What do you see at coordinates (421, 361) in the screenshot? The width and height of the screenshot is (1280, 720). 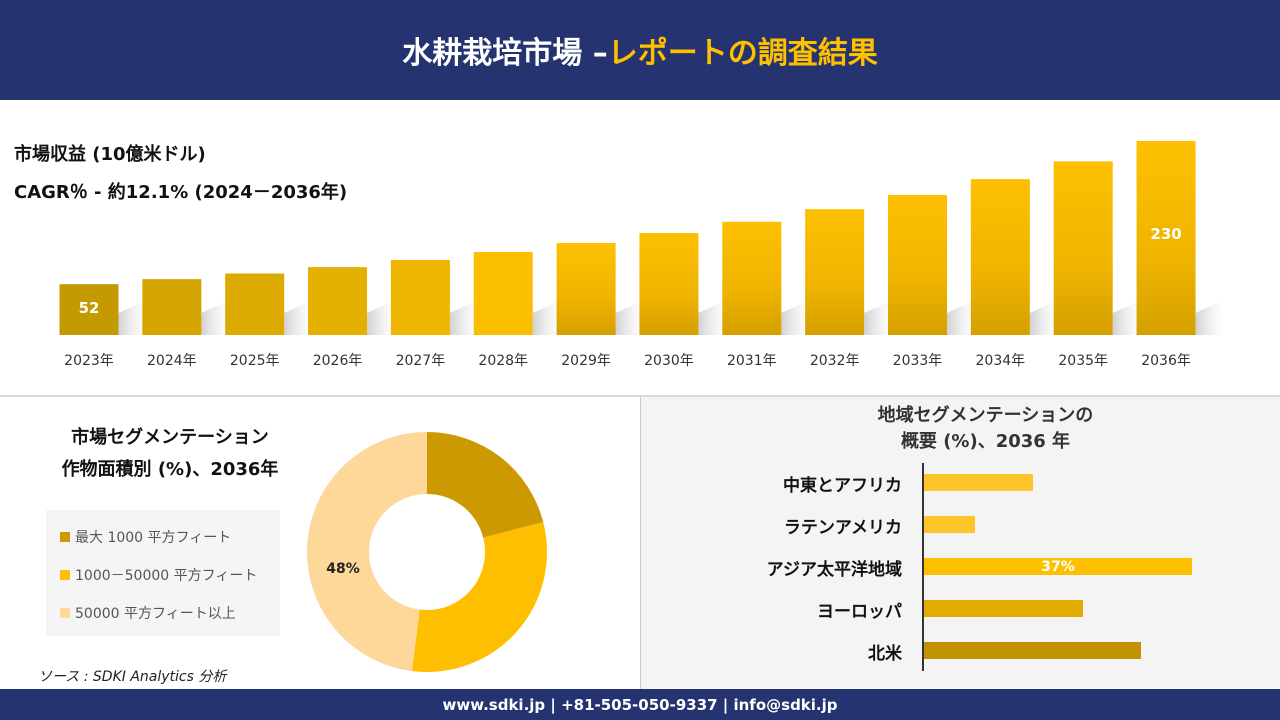 I see `x-tick-label: 2027年` at bounding box center [421, 361].